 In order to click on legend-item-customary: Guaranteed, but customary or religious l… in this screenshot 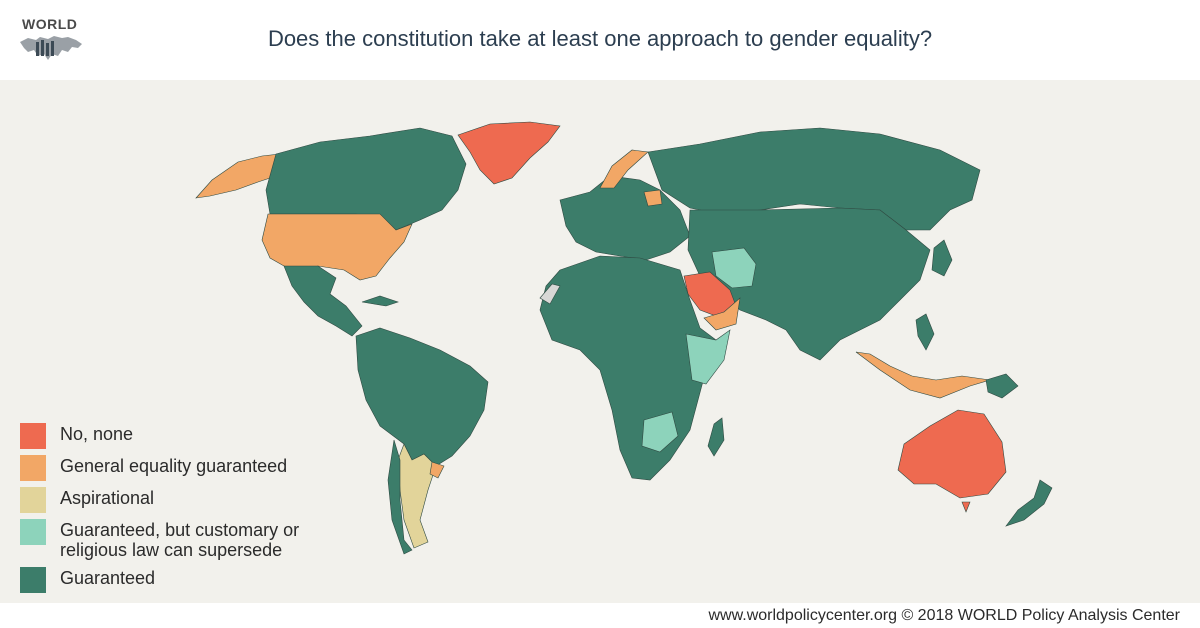, I will do `click(188, 540)`.